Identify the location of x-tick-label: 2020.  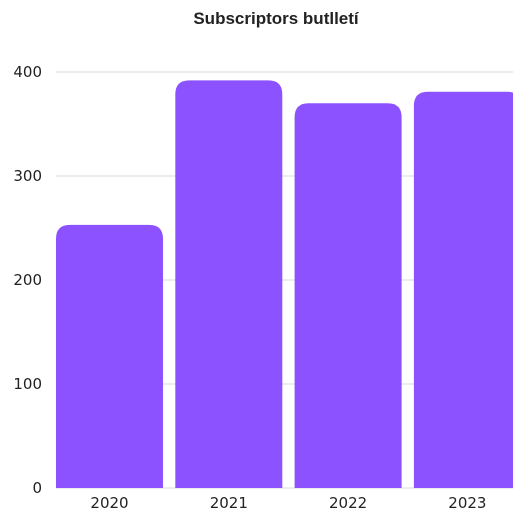
(109, 503).